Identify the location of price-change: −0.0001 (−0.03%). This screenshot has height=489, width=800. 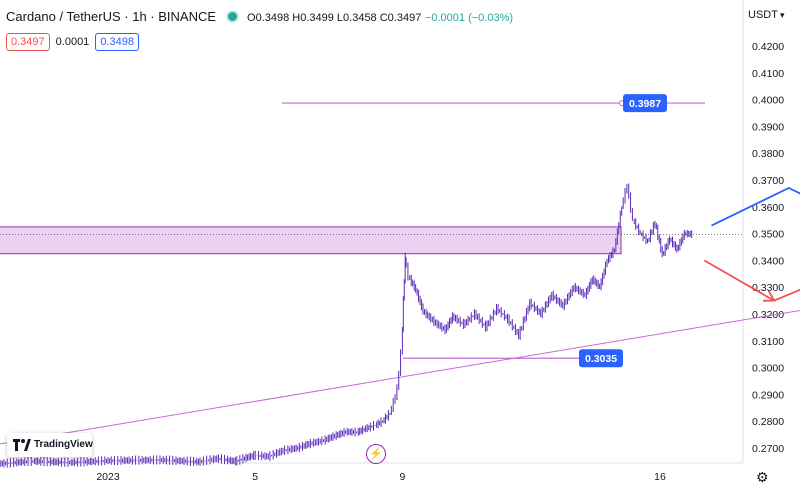
(469, 18).